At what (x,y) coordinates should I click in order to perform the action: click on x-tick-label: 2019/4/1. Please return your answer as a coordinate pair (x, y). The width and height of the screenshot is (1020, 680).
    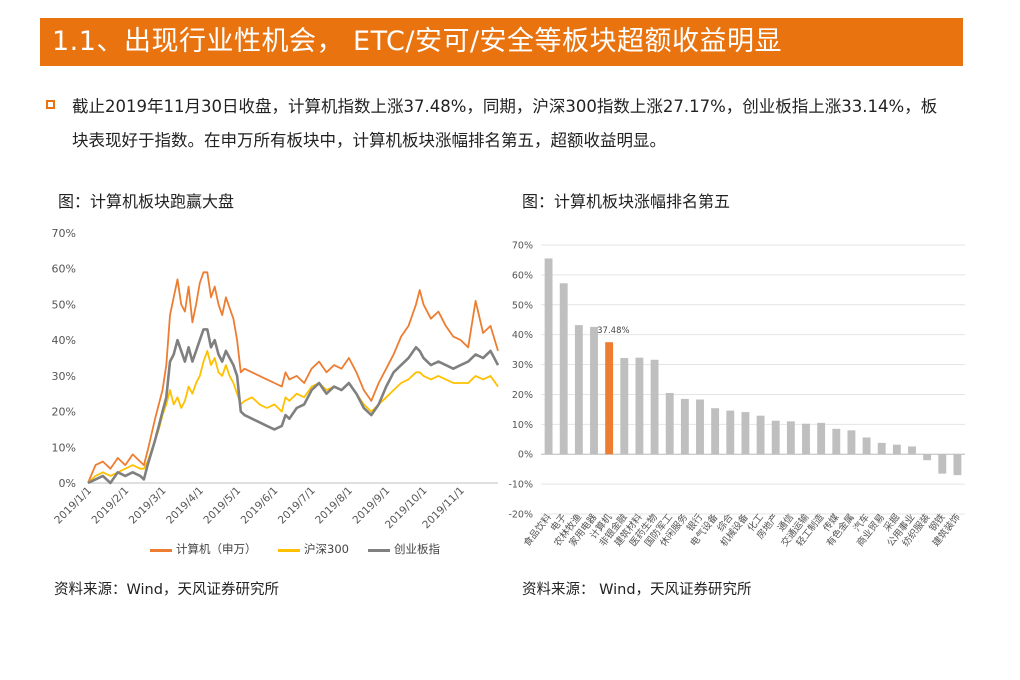
    Looking at the image, I should click on (185, 506).